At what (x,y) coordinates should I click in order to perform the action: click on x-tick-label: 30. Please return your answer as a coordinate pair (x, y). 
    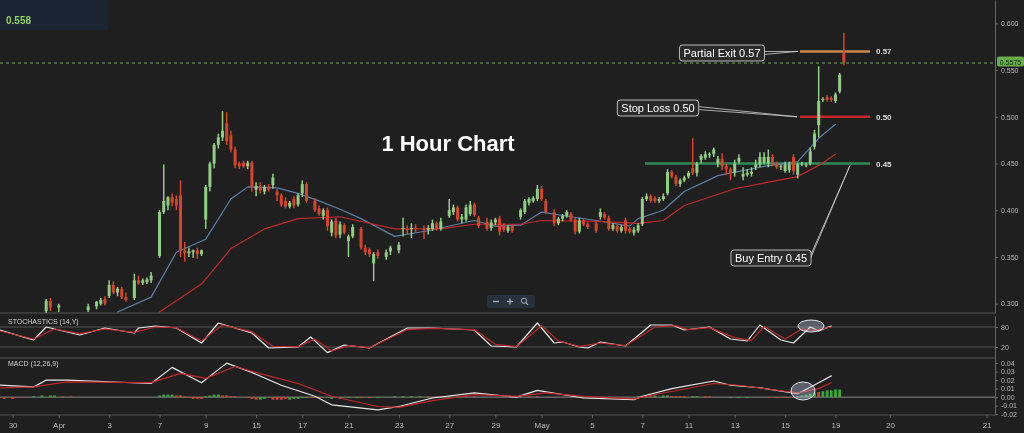
    Looking at the image, I should click on (13, 426).